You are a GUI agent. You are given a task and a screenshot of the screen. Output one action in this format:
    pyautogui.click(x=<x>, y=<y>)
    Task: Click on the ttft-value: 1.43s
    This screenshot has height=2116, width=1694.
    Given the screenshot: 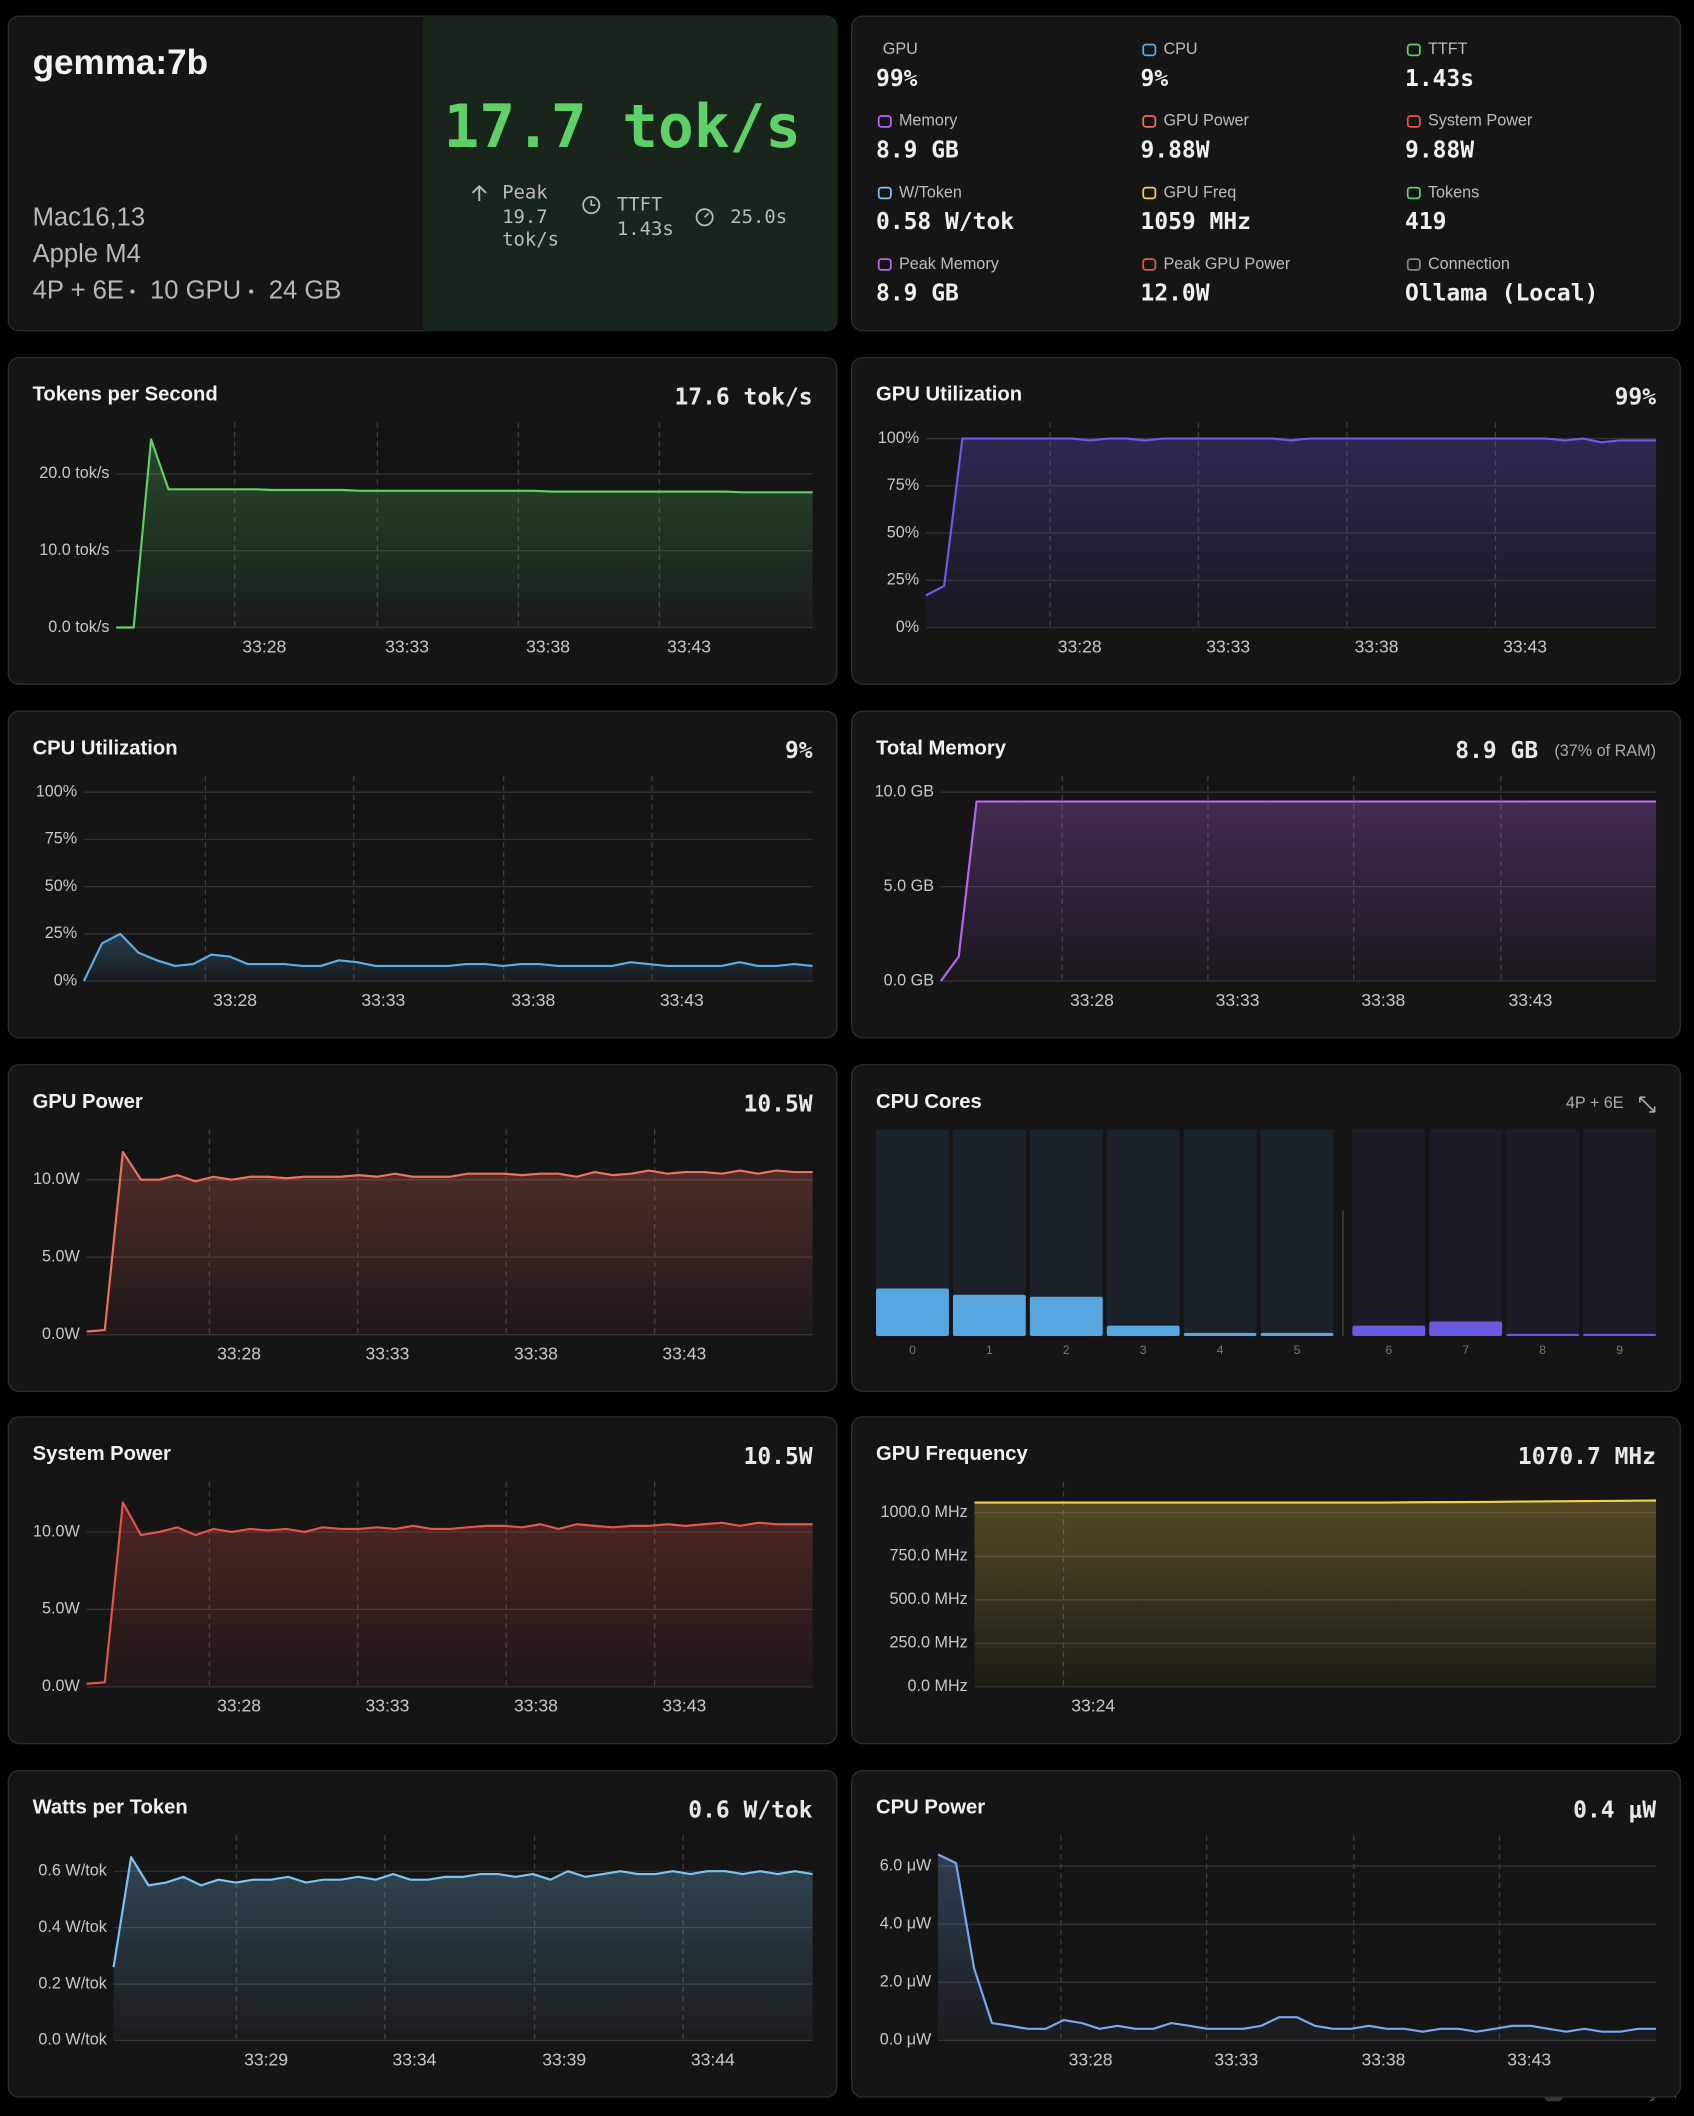 What is the action you would take?
    pyautogui.click(x=645, y=229)
    